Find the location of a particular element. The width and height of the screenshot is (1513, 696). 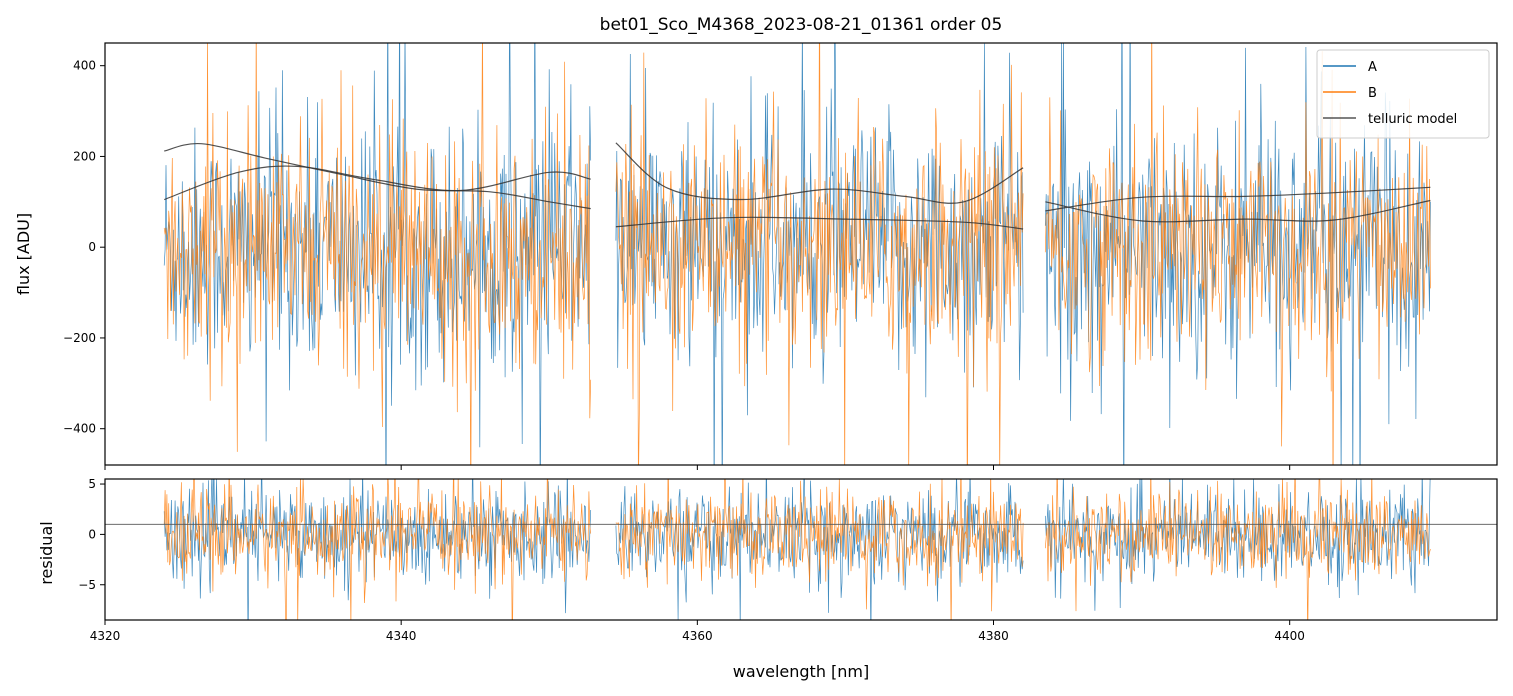

flux-y-axis-label: flux [ADU] is located at coordinates (23, 254).